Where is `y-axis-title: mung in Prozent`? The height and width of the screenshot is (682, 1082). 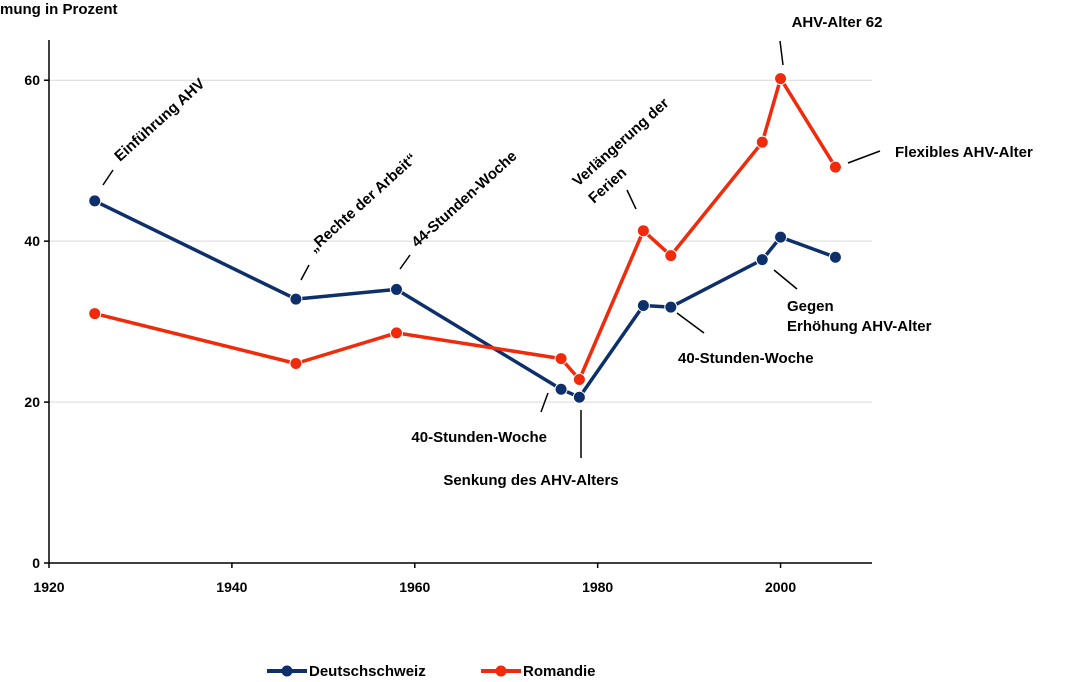 y-axis-title: mung in Prozent is located at coordinates (59, 9).